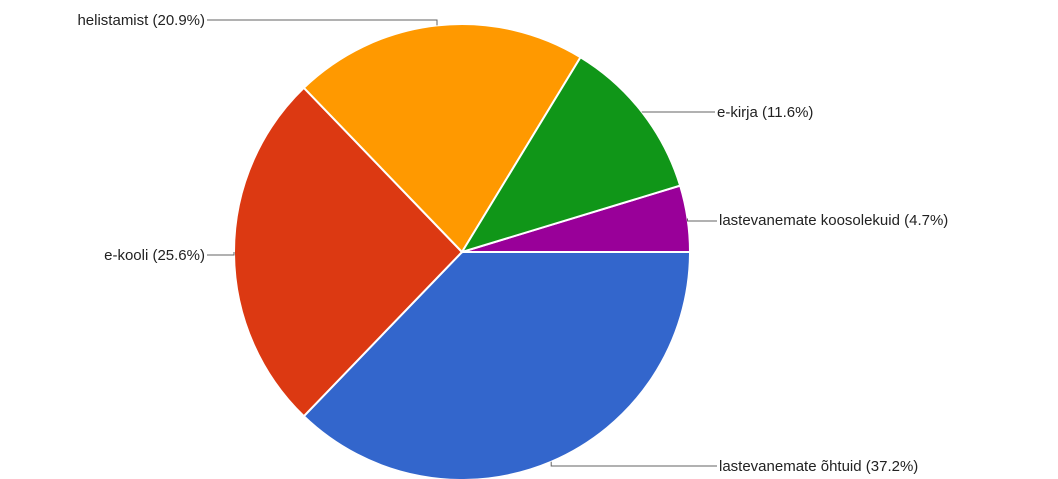 The height and width of the screenshot is (479, 1058). I want to click on label-lastevanemate-ohtuid: lastevanemate õhtuid (37.2%), so click(818, 466).